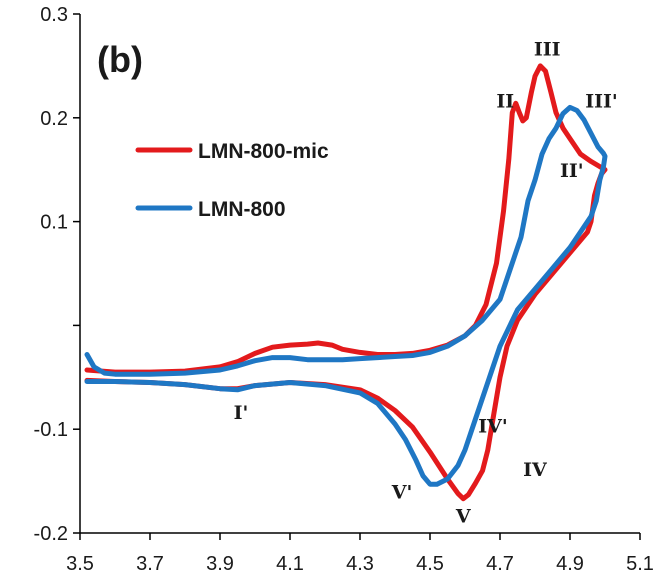 This screenshot has width=668, height=585. I want to click on peak-annotation: IV', so click(492, 426).